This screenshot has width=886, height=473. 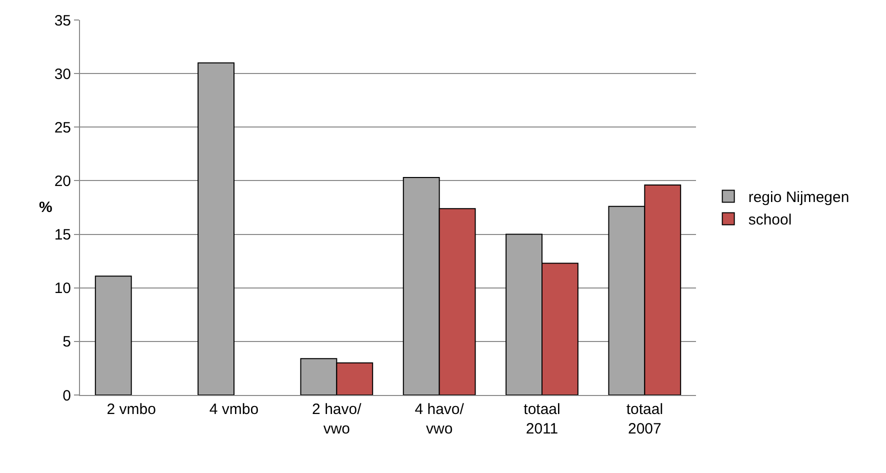 What do you see at coordinates (645, 419) in the screenshot?
I see `x-tick-label: totaal 2007` at bounding box center [645, 419].